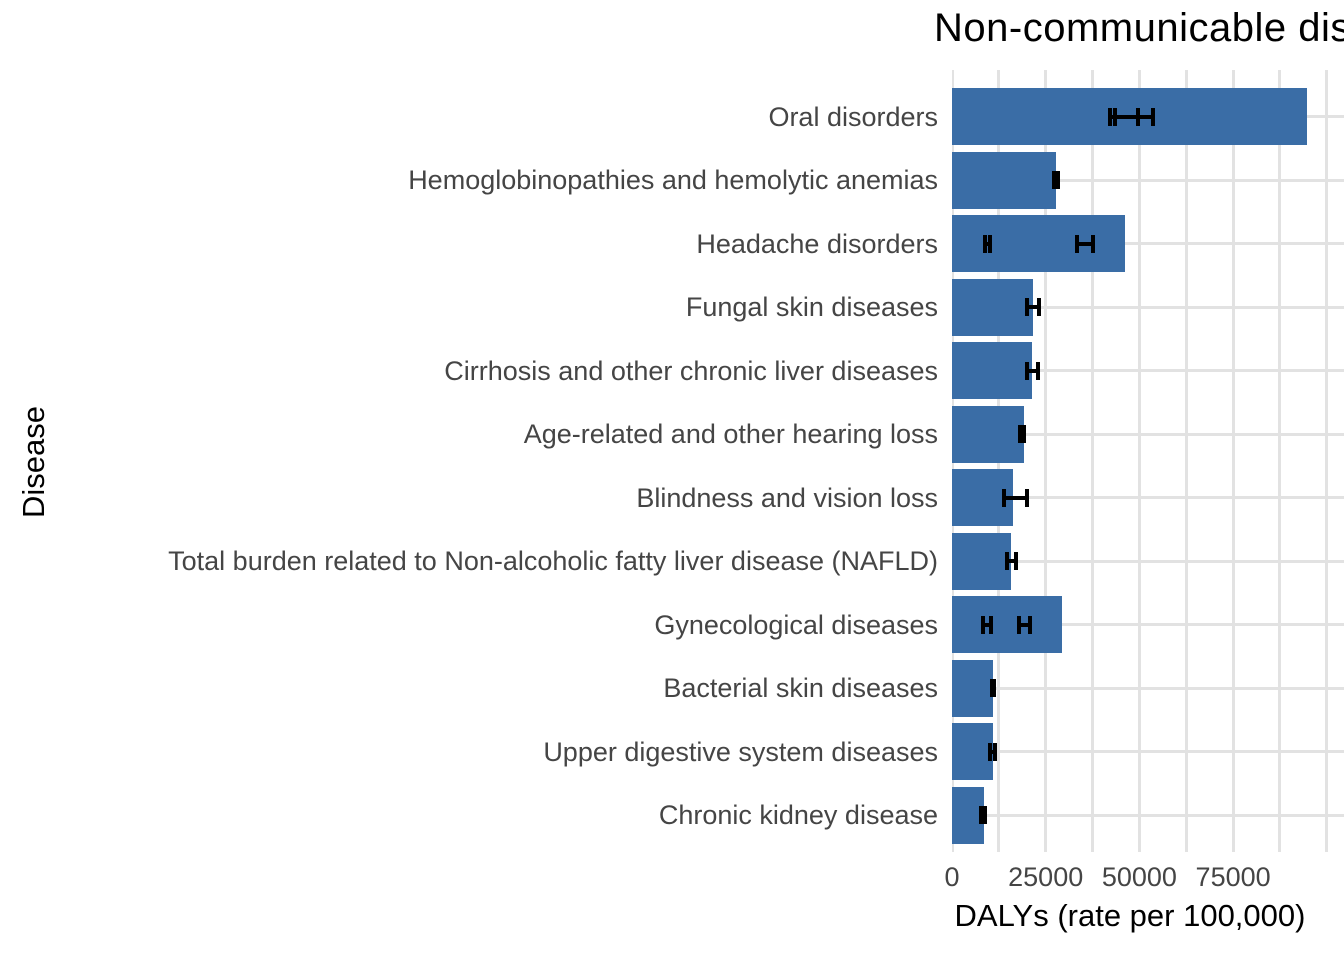 This screenshot has height=960, width=1344. Describe the element at coordinates (673, 180) in the screenshot. I see `category-label: Hemoglobinopathies and hemolytic anemias` at that location.